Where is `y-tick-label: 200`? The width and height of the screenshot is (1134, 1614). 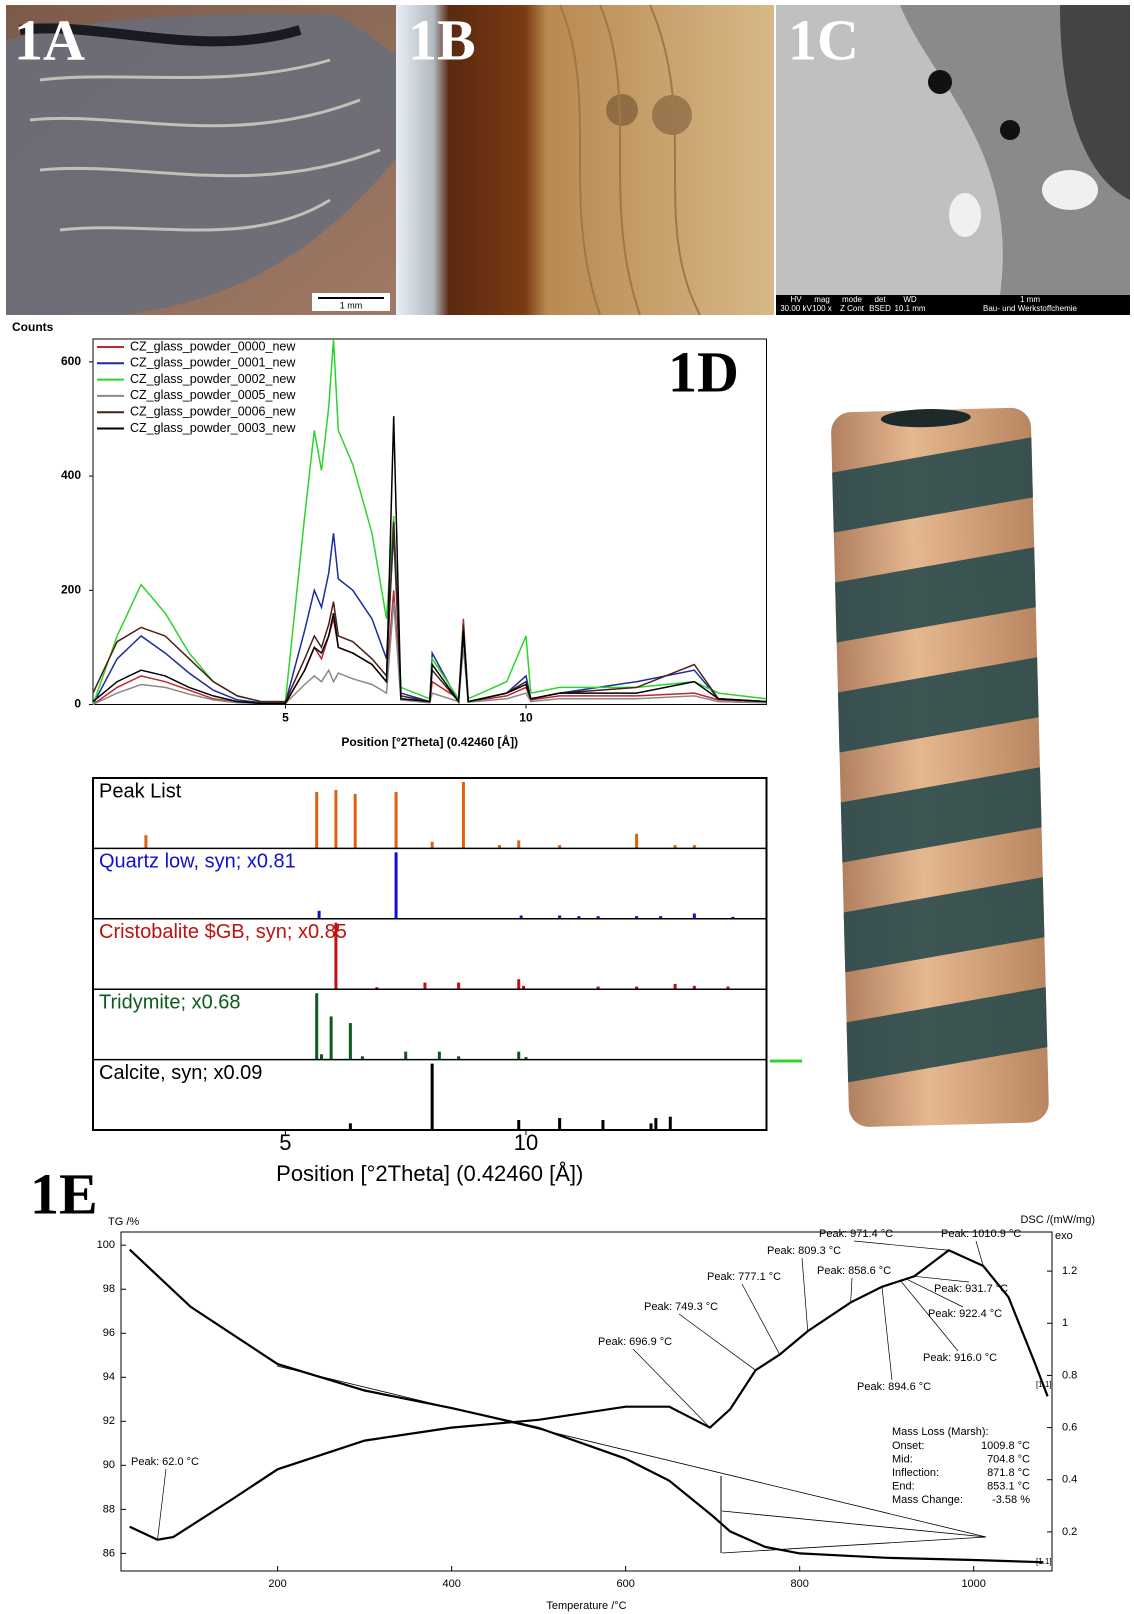
y-tick-label: 200 is located at coordinates (71, 589).